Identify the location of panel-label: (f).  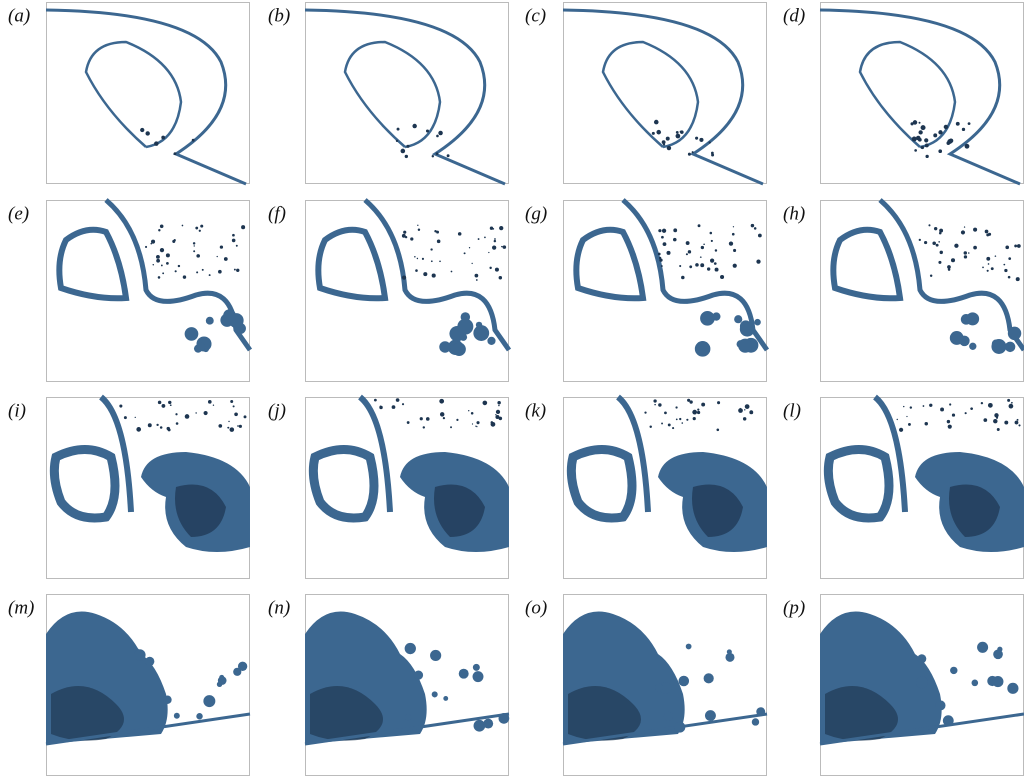
(277, 213).